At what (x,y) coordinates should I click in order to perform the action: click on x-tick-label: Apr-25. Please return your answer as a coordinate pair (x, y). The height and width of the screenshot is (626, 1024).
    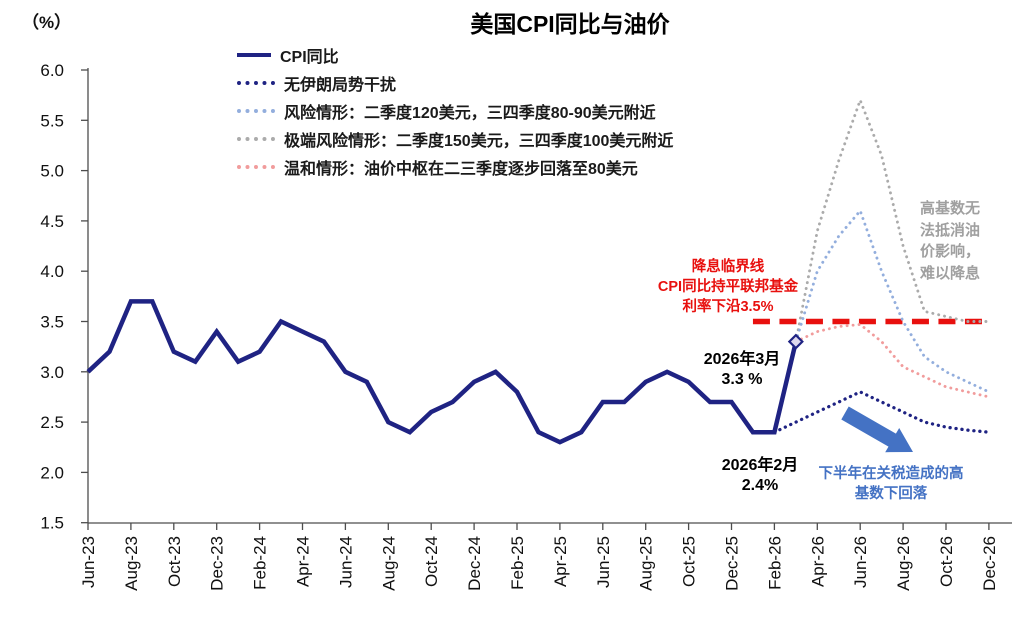
    Looking at the image, I should click on (560, 561).